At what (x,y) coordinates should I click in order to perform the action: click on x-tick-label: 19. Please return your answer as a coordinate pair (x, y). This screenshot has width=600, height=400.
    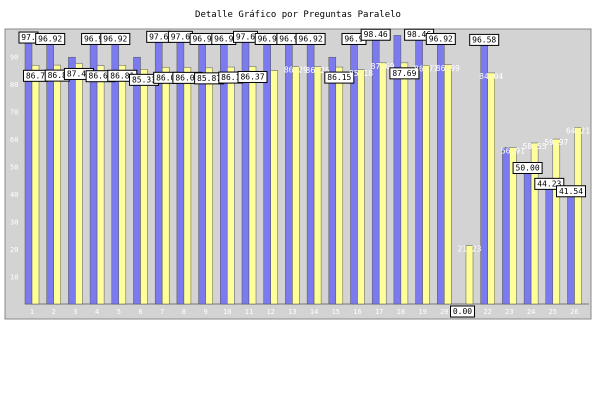
    Looking at the image, I should click on (422, 312).